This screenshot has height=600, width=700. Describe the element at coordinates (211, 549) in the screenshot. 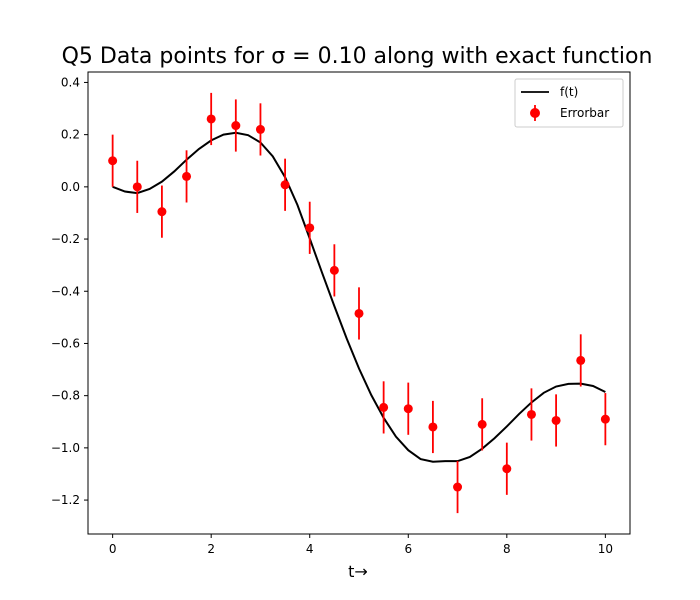

I see `x-tick-label: 2` at that location.